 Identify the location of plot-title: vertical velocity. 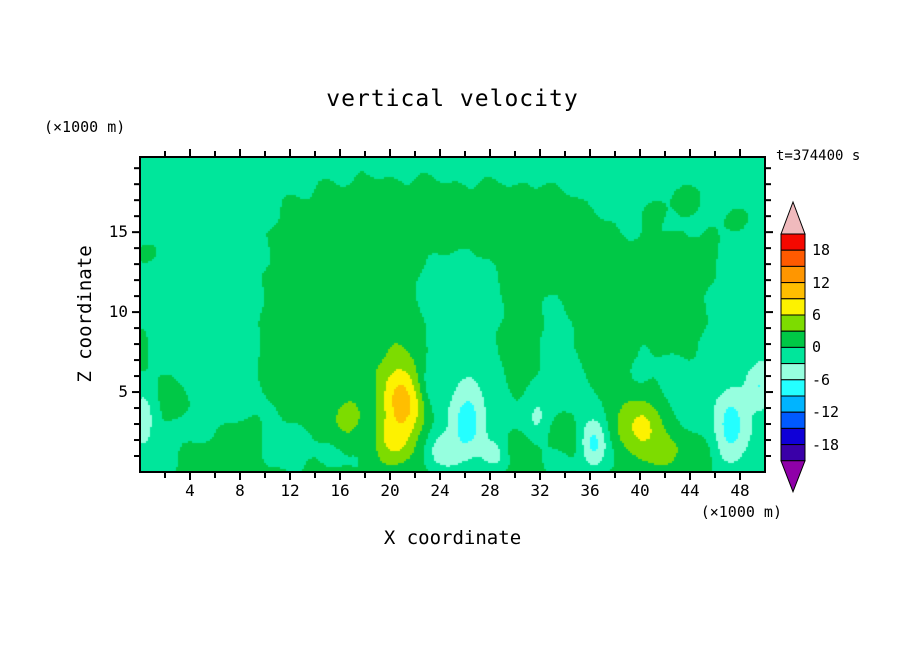
(452, 99).